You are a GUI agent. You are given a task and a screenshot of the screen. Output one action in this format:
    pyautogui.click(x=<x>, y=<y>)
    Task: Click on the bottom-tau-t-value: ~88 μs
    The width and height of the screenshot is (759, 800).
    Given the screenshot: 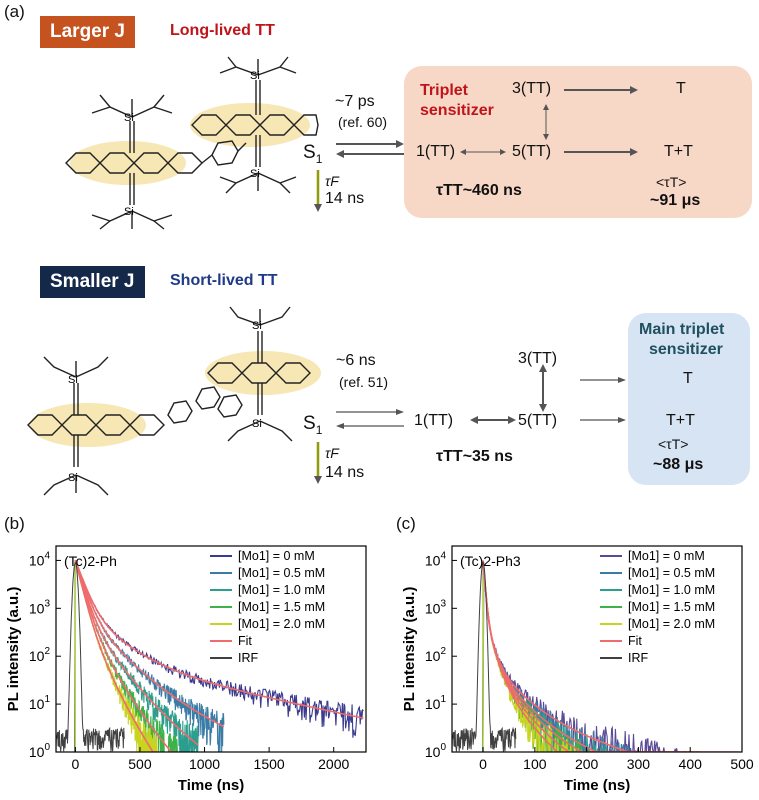 What is the action you would take?
    pyautogui.click(x=678, y=464)
    